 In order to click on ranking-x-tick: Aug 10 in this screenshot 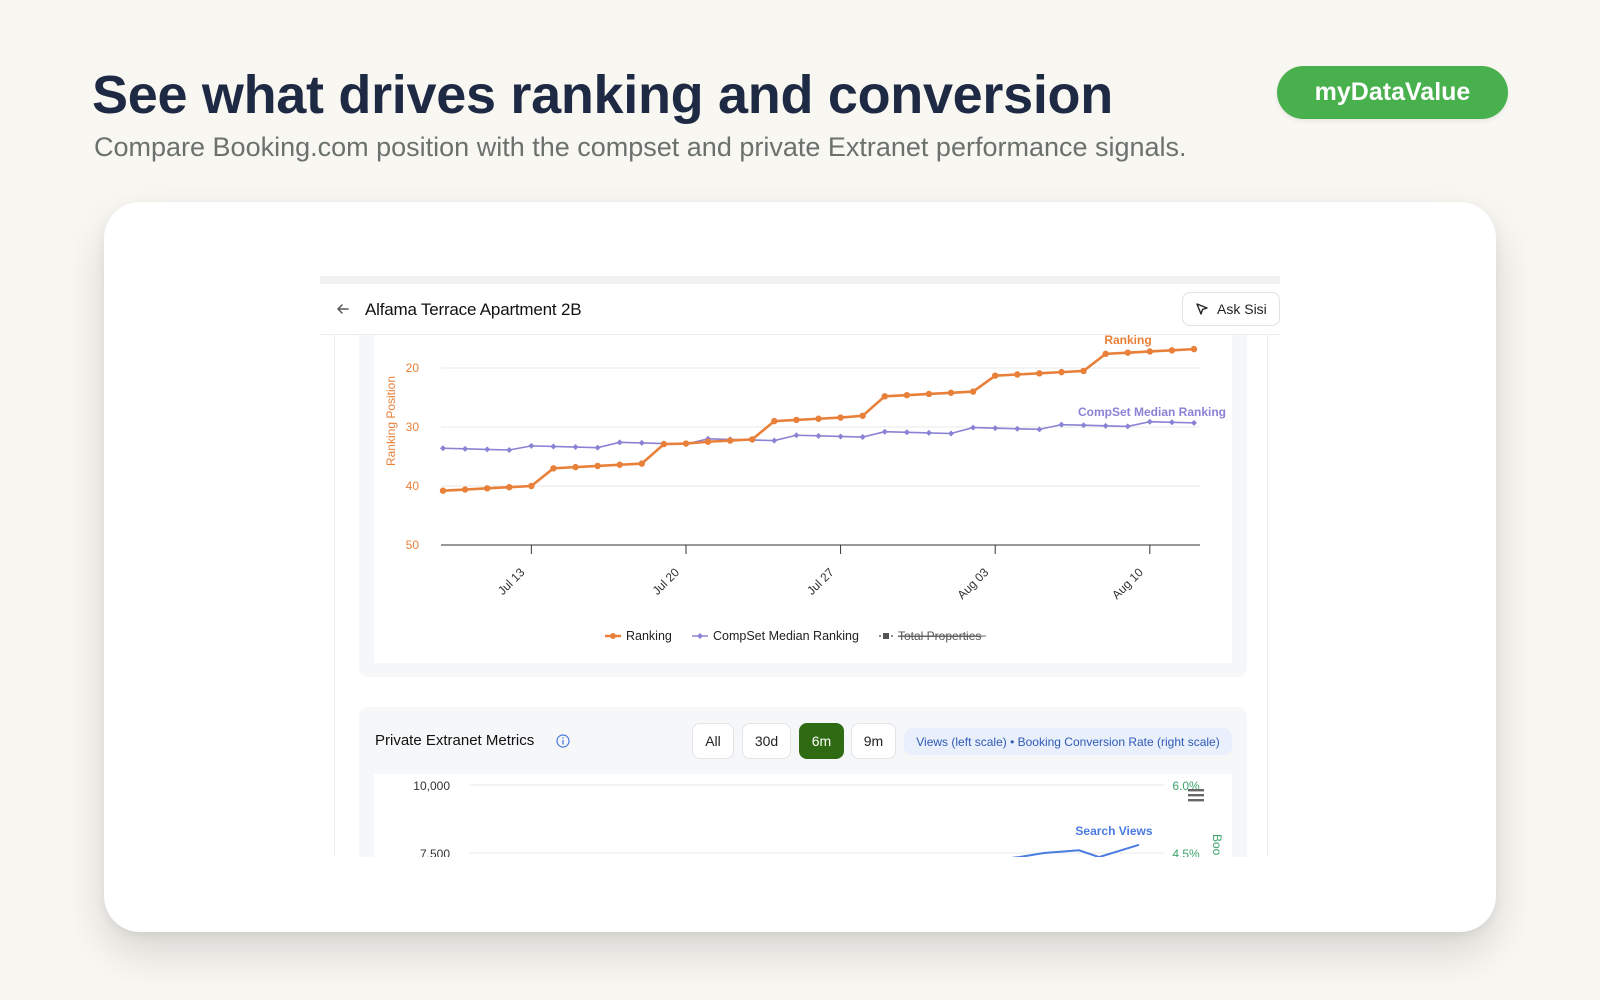, I will do `click(1127, 583)`.